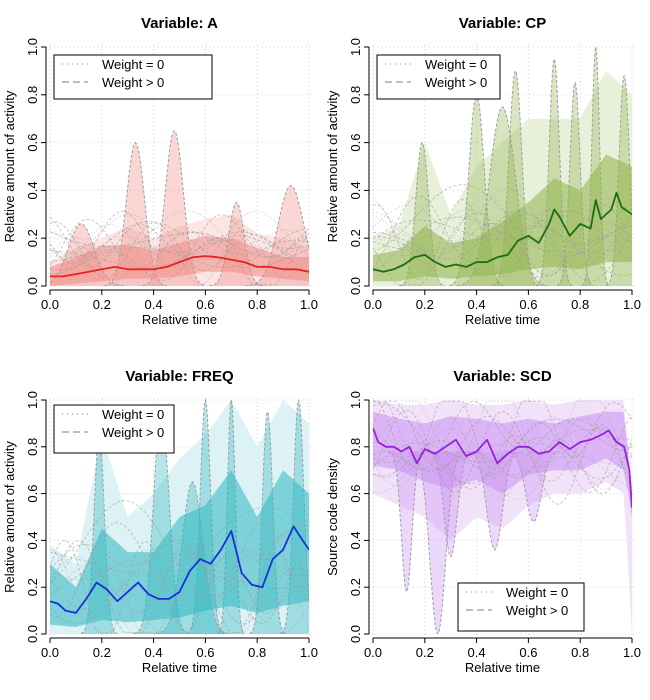 The height and width of the screenshot is (700, 650). I want to click on x-tick-label: 1.0, so click(309, 652).